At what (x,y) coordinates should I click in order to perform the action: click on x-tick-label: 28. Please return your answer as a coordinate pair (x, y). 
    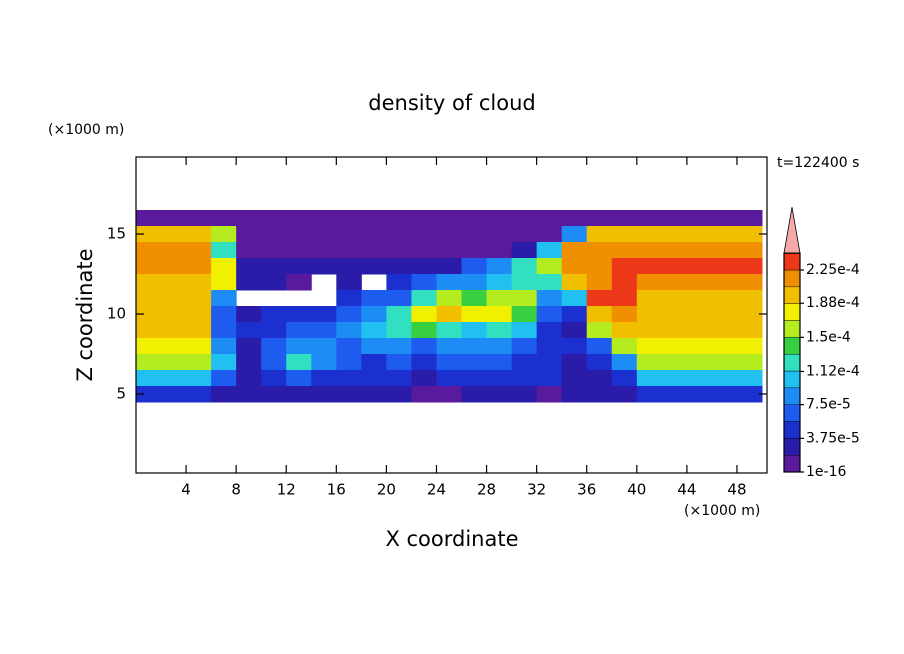
    Looking at the image, I should click on (486, 490).